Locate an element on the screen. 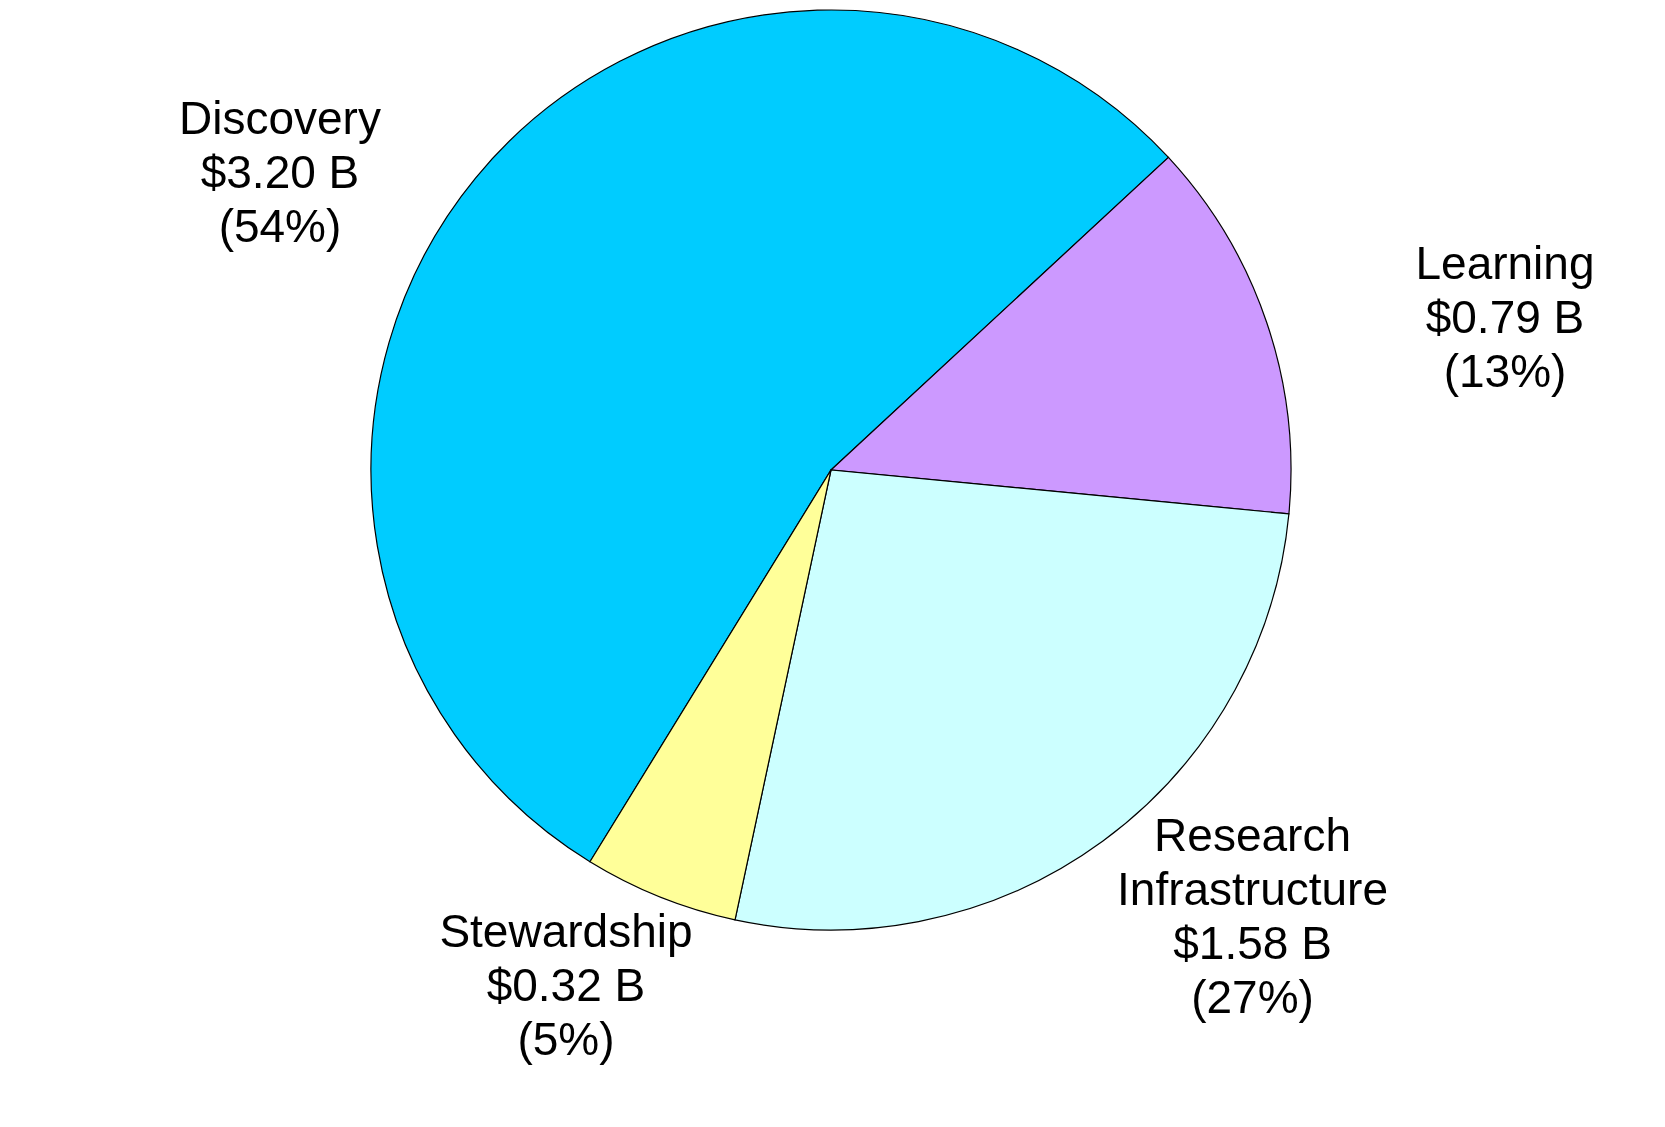 This screenshot has width=1665, height=1127. slice-label: Stewardship is located at coordinates (566, 930).